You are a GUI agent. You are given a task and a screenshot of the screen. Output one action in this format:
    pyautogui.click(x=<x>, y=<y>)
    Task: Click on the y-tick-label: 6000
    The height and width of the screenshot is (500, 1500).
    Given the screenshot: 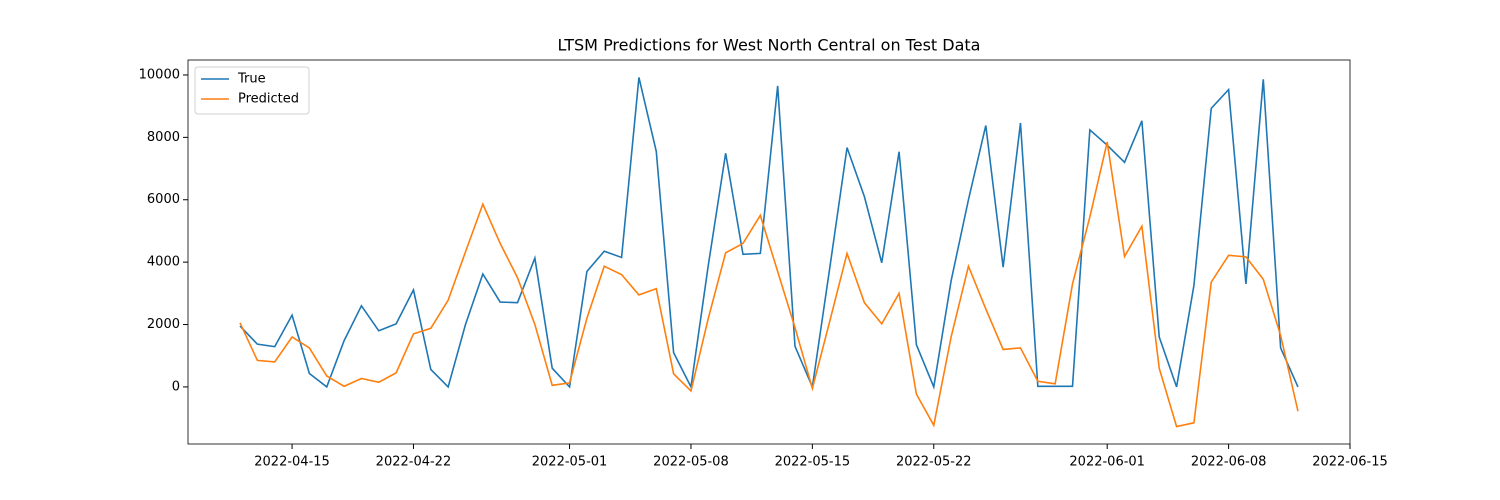 What is the action you would take?
    pyautogui.click(x=163, y=199)
    